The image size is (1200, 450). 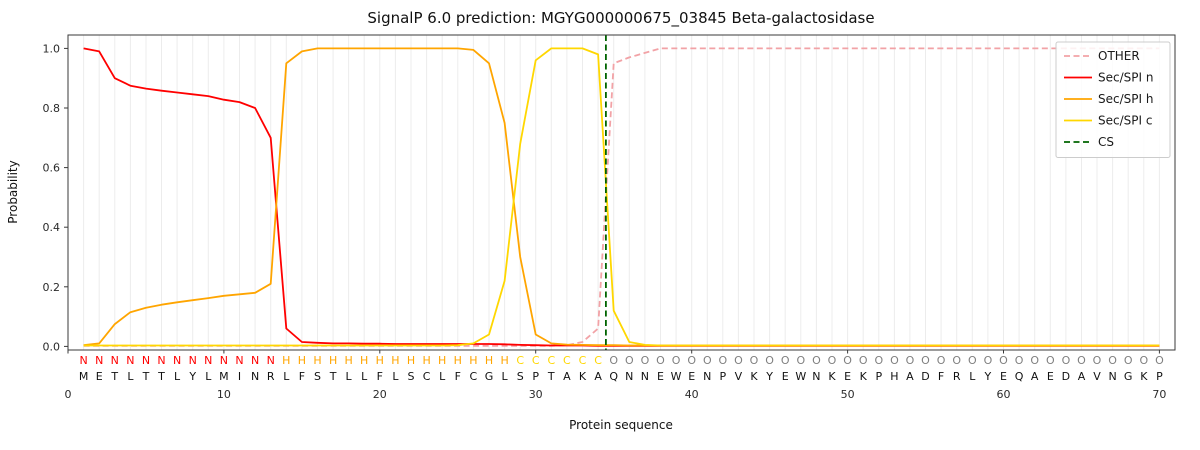 What do you see at coordinates (894, 376) in the screenshot?
I see `residue-letter: H` at bounding box center [894, 376].